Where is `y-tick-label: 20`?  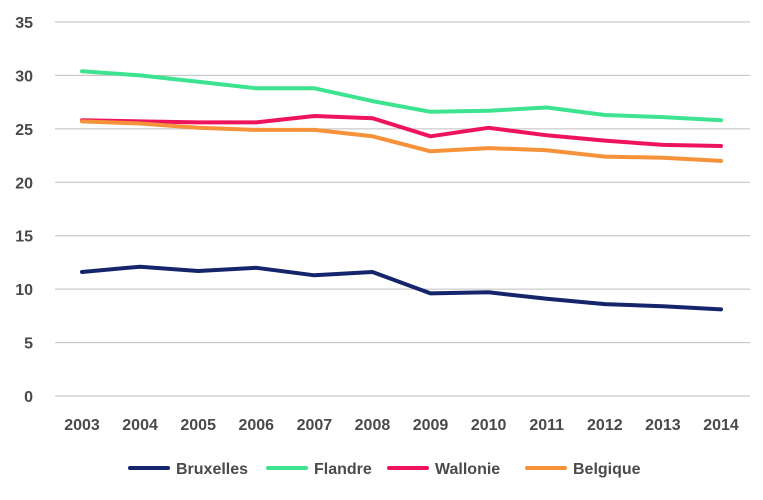
y-tick-label: 20 is located at coordinates (24, 183).